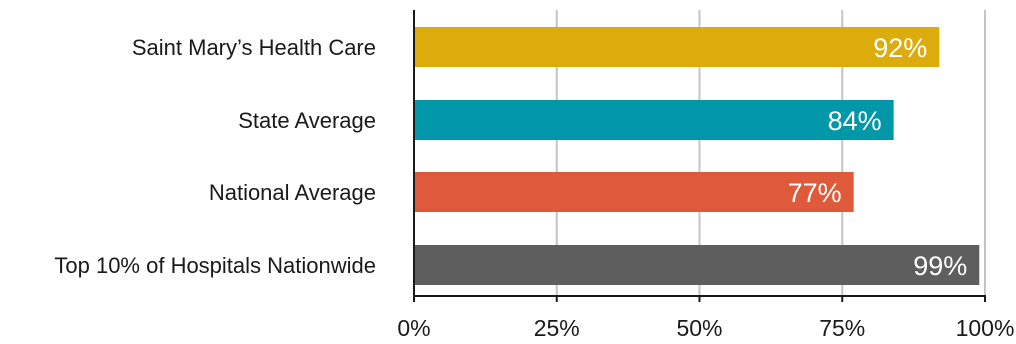  What do you see at coordinates (557, 328) in the screenshot?
I see `x-tick-label: 25%` at bounding box center [557, 328].